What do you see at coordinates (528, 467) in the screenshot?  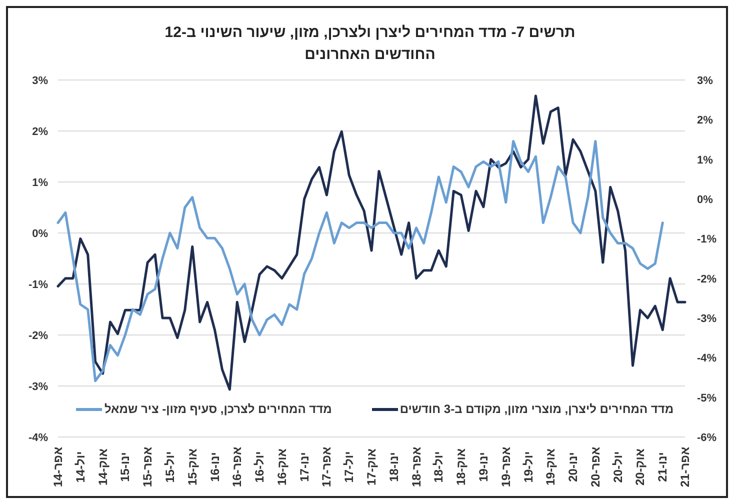 I see `x-tick-label: יול-19` at bounding box center [528, 467].